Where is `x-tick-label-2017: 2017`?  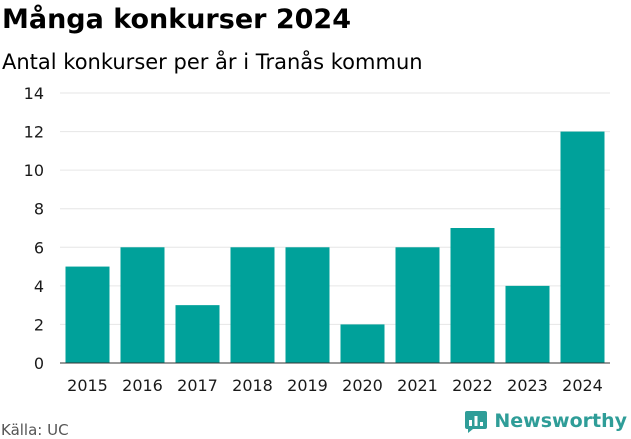 x-tick-label-2017: 2017 is located at coordinates (197, 385).